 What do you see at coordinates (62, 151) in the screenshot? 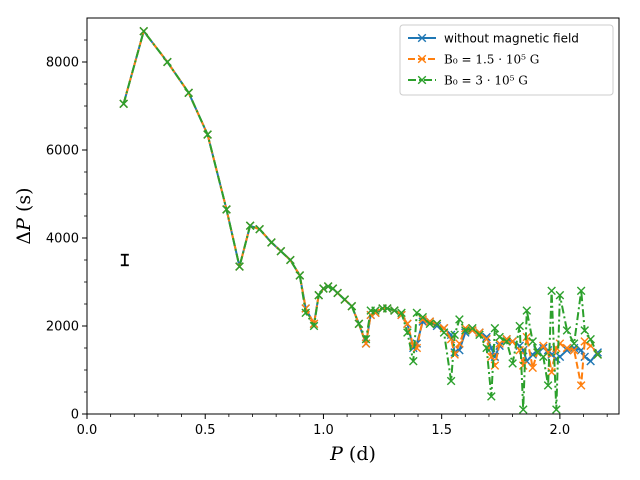
I see `y-tick-label: 6000` at bounding box center [62, 151].